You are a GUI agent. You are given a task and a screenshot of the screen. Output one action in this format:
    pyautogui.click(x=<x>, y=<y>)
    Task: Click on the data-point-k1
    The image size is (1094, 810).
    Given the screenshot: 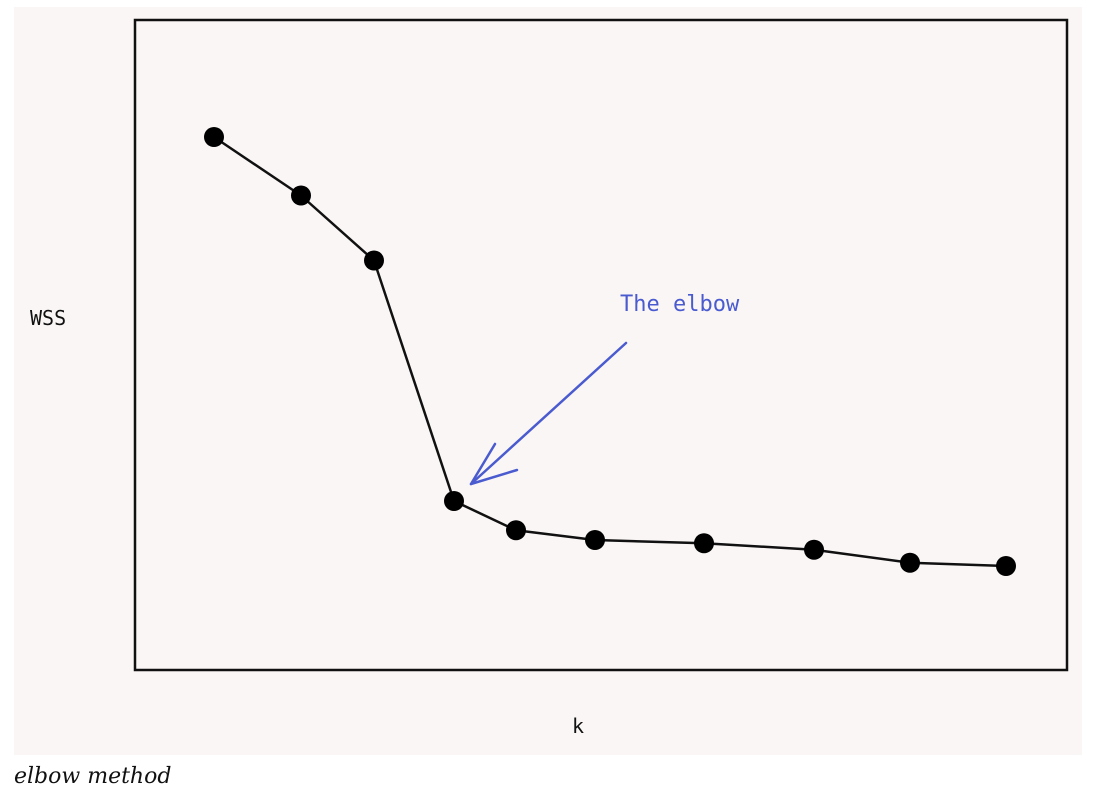 What is the action you would take?
    pyautogui.click(x=214, y=137)
    